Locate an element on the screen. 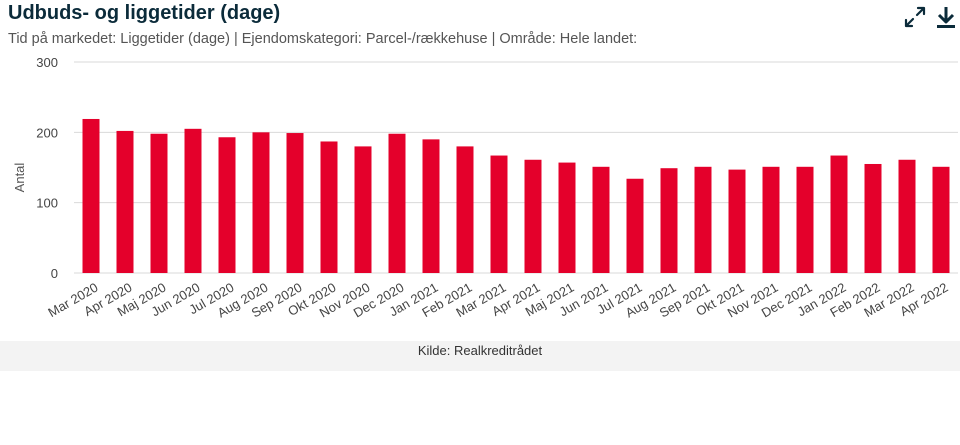 The image size is (960, 445). source-text: Kilde: Realkreditrådet is located at coordinates (480, 350).